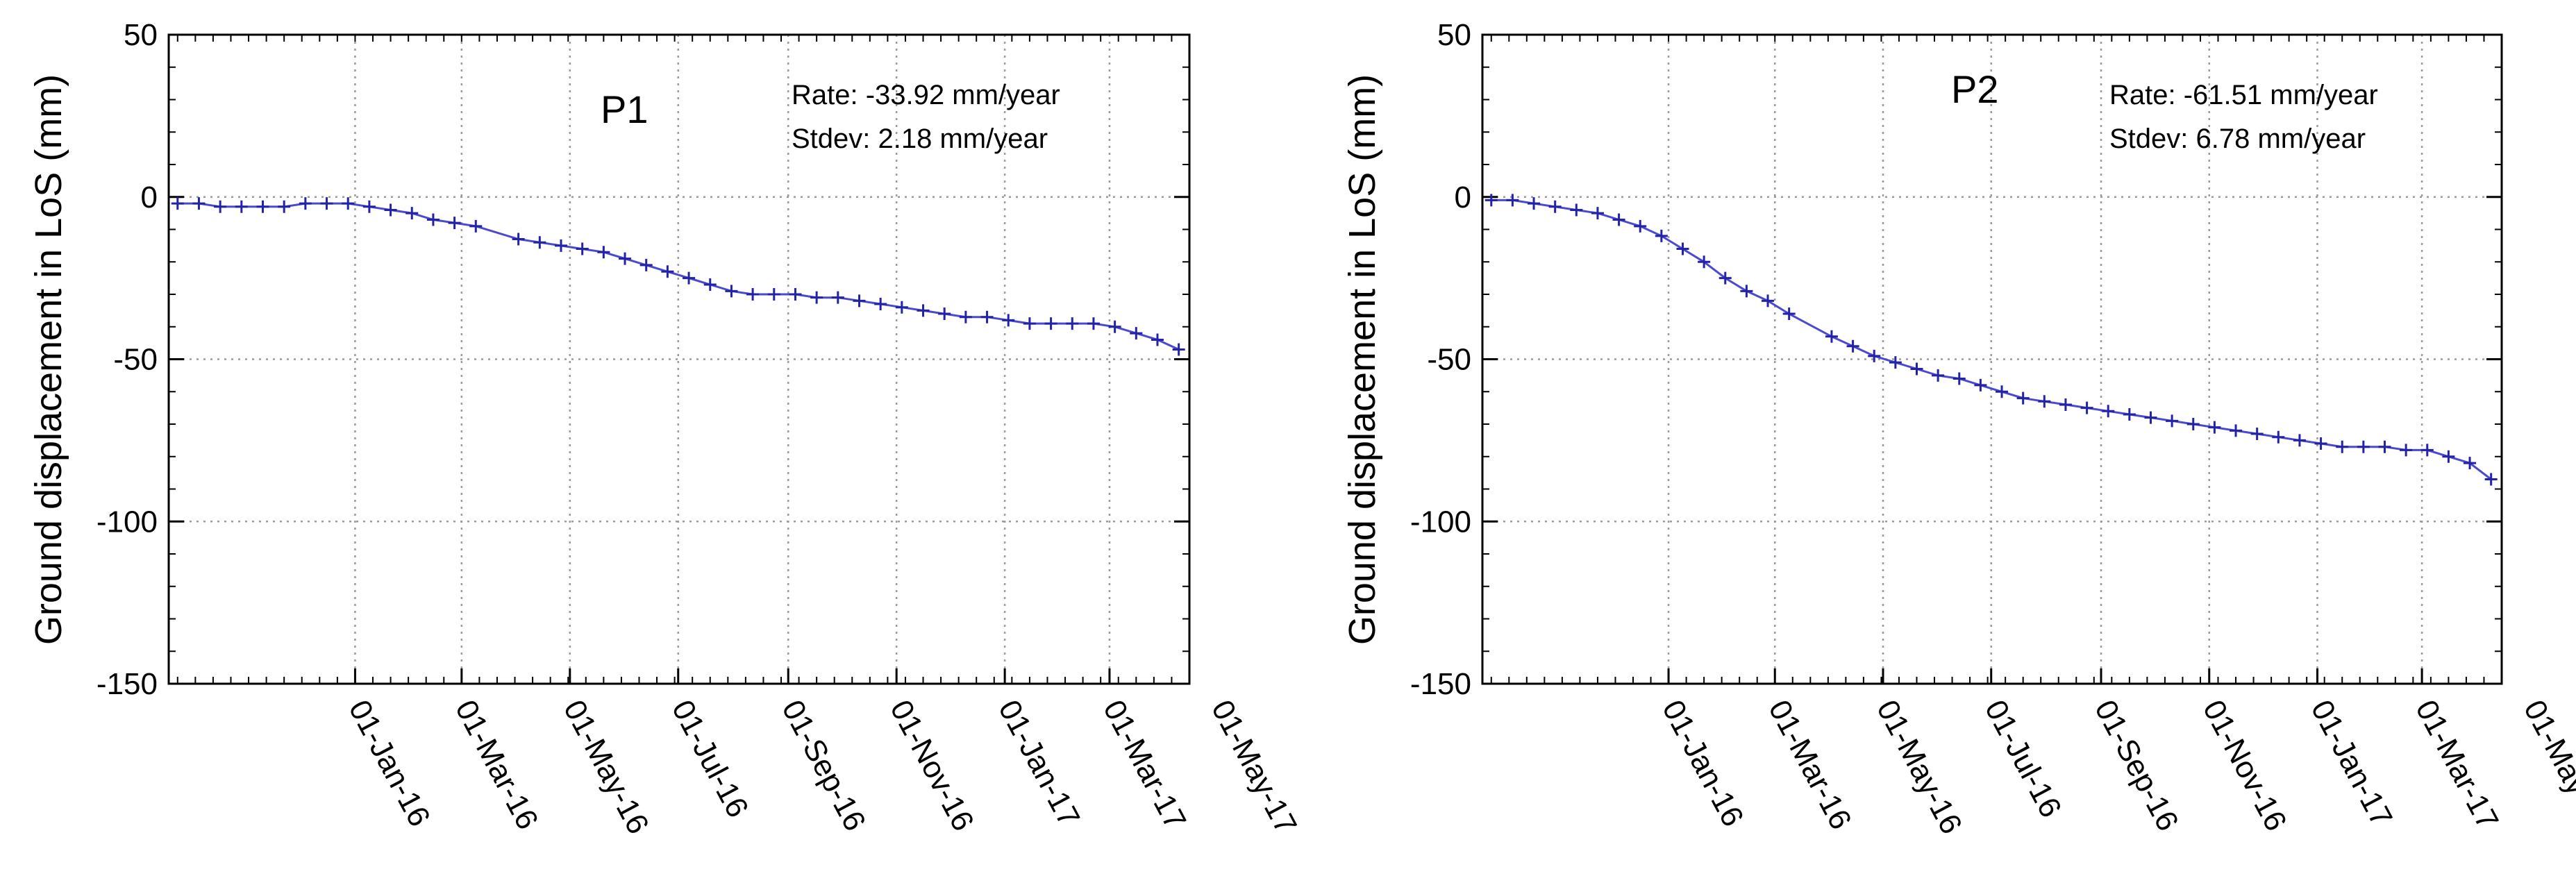 Image resolution: width=2576 pixels, height=876 pixels. Describe the element at coordinates (1975, 89) in the screenshot. I see `panel-title-p2: P2` at that location.